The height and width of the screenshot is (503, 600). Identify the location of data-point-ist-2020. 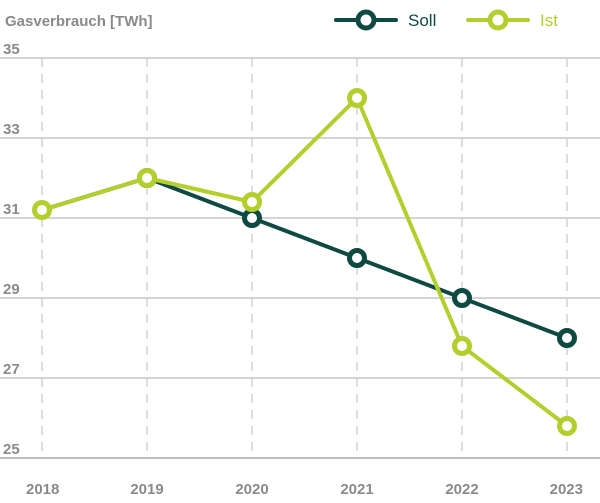
(252, 202).